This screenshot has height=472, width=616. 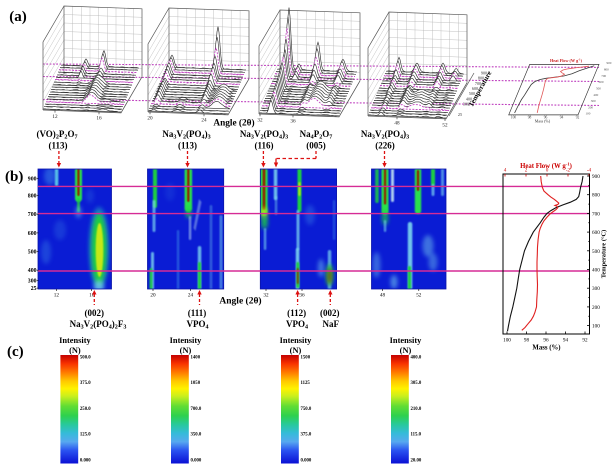 What do you see at coordinates (85, 409) in the screenshot?
I see `svg-text: 250.0` at bounding box center [85, 409].